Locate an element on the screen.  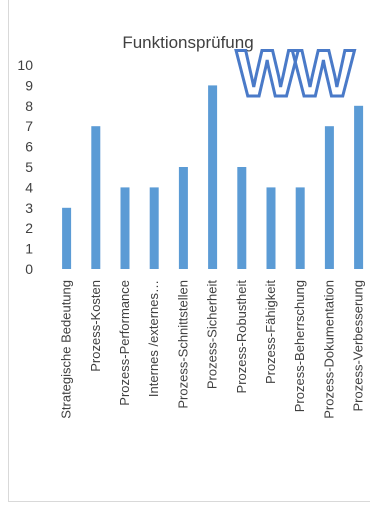
y-tick-label: 3 is located at coordinates (29, 208).